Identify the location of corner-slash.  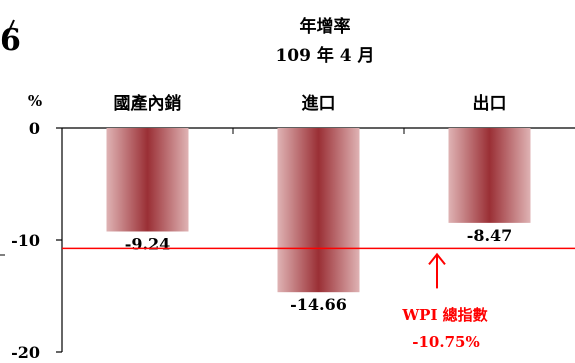
(8, 32).